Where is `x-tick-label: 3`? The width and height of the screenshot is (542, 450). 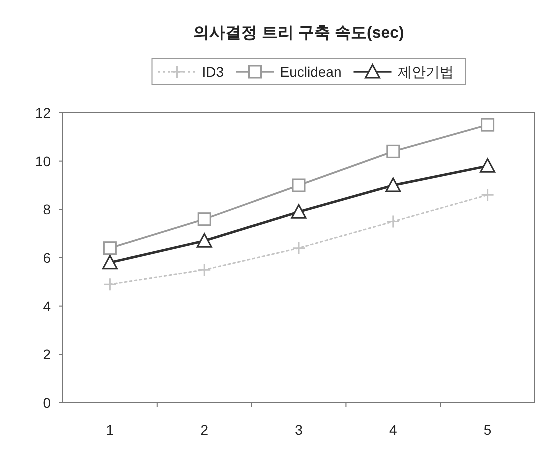 x-tick-label: 3 is located at coordinates (299, 430).